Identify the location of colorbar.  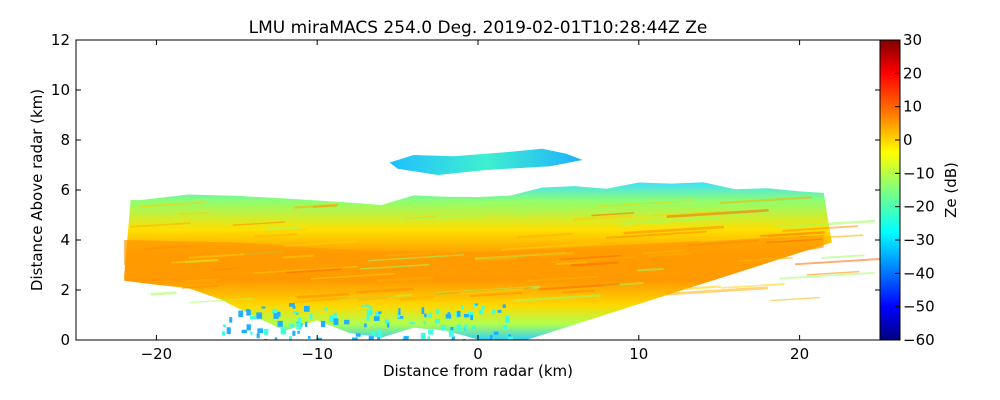
(890, 190).